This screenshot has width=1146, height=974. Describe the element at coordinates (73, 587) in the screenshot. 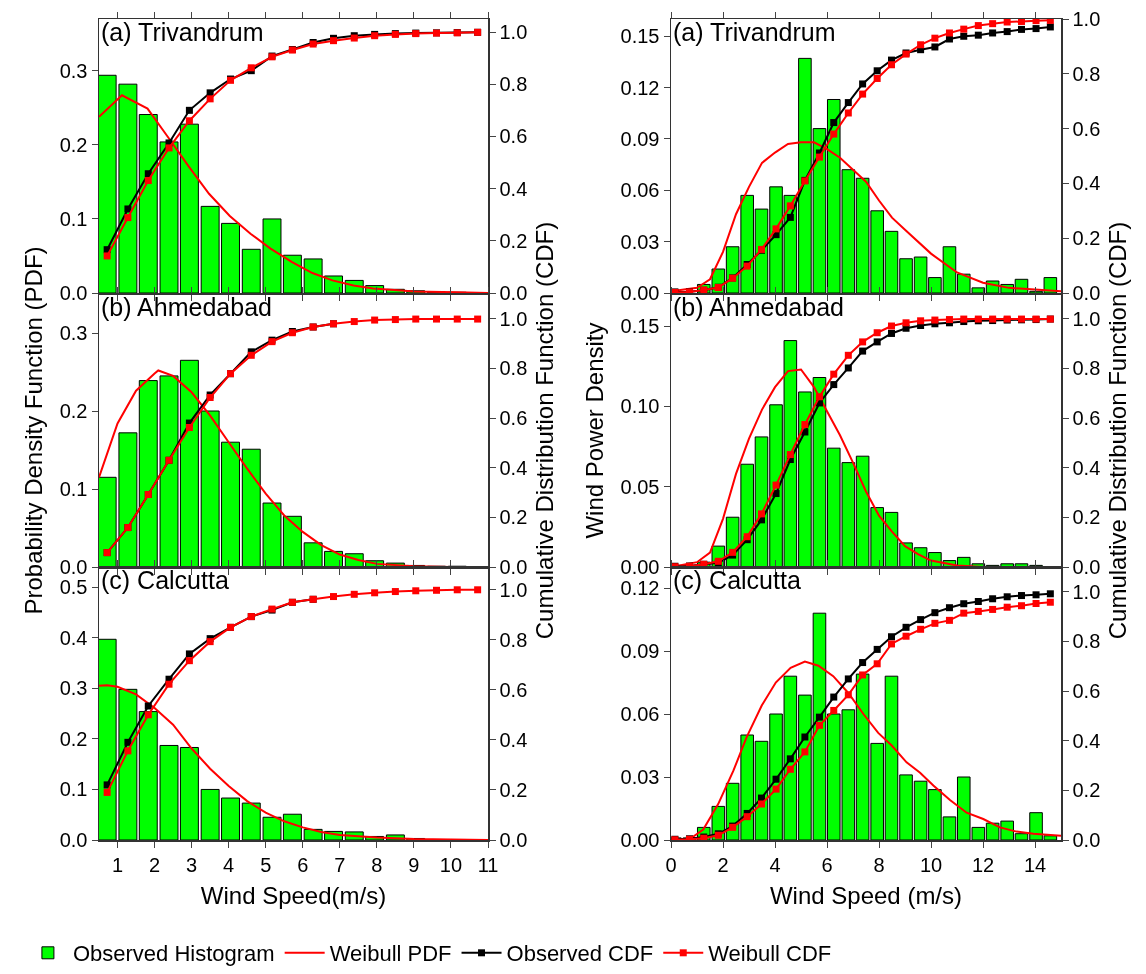

I see `y-tick-label: 0.5` at that location.